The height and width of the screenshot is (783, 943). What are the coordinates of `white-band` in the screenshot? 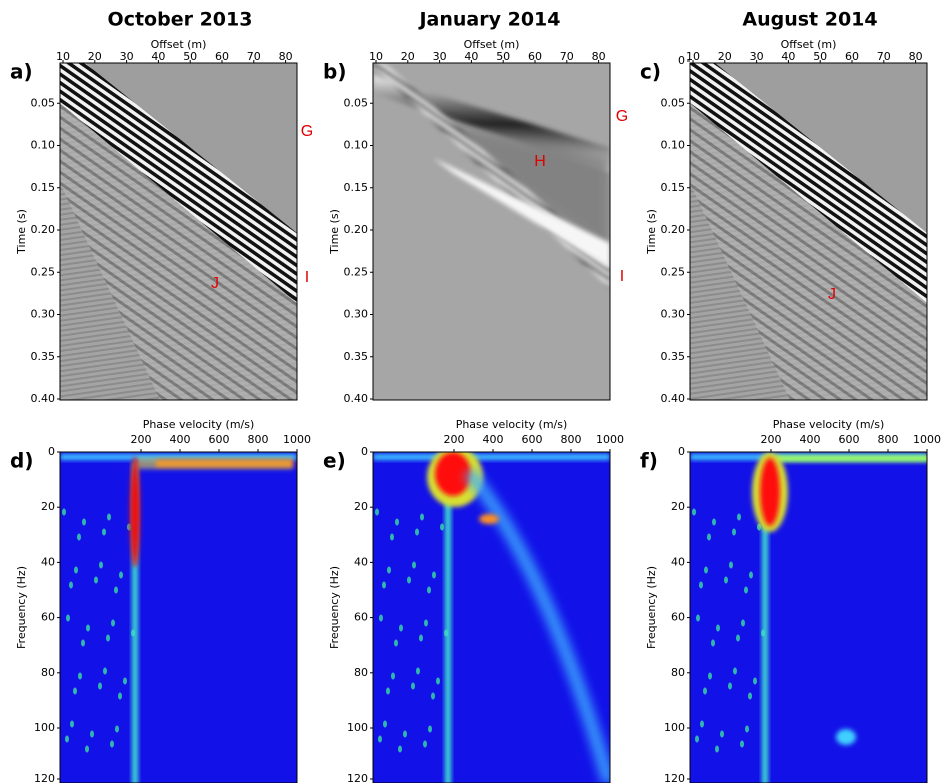 It's located at (521, 213).